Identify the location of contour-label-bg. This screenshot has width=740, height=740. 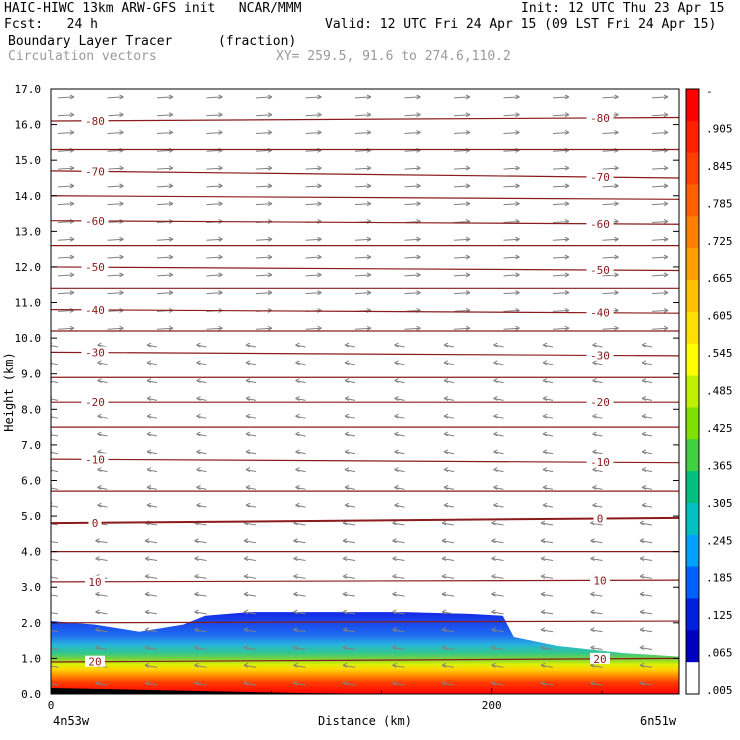
(600, 270).